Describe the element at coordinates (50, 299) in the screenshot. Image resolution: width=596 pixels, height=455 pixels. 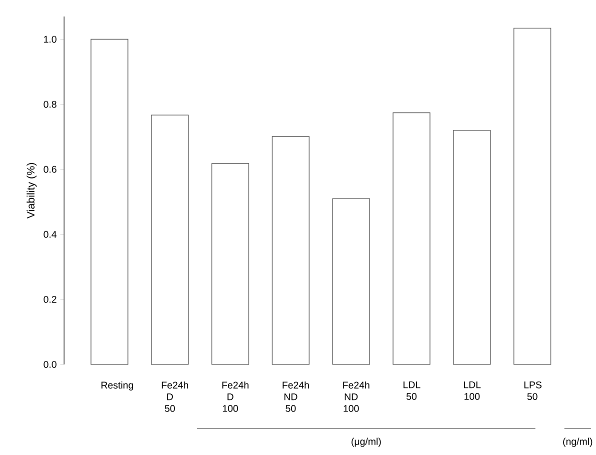
I see `y-tick-label: 0.2` at that location.